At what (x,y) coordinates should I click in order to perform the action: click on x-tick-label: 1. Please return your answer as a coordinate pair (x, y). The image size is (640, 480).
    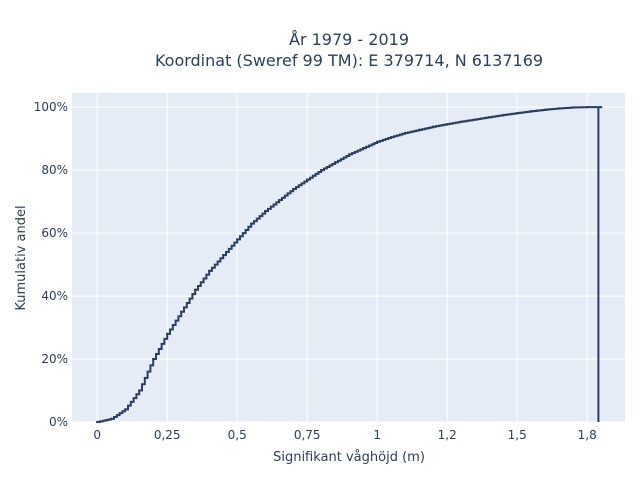
    Looking at the image, I should click on (377, 435).